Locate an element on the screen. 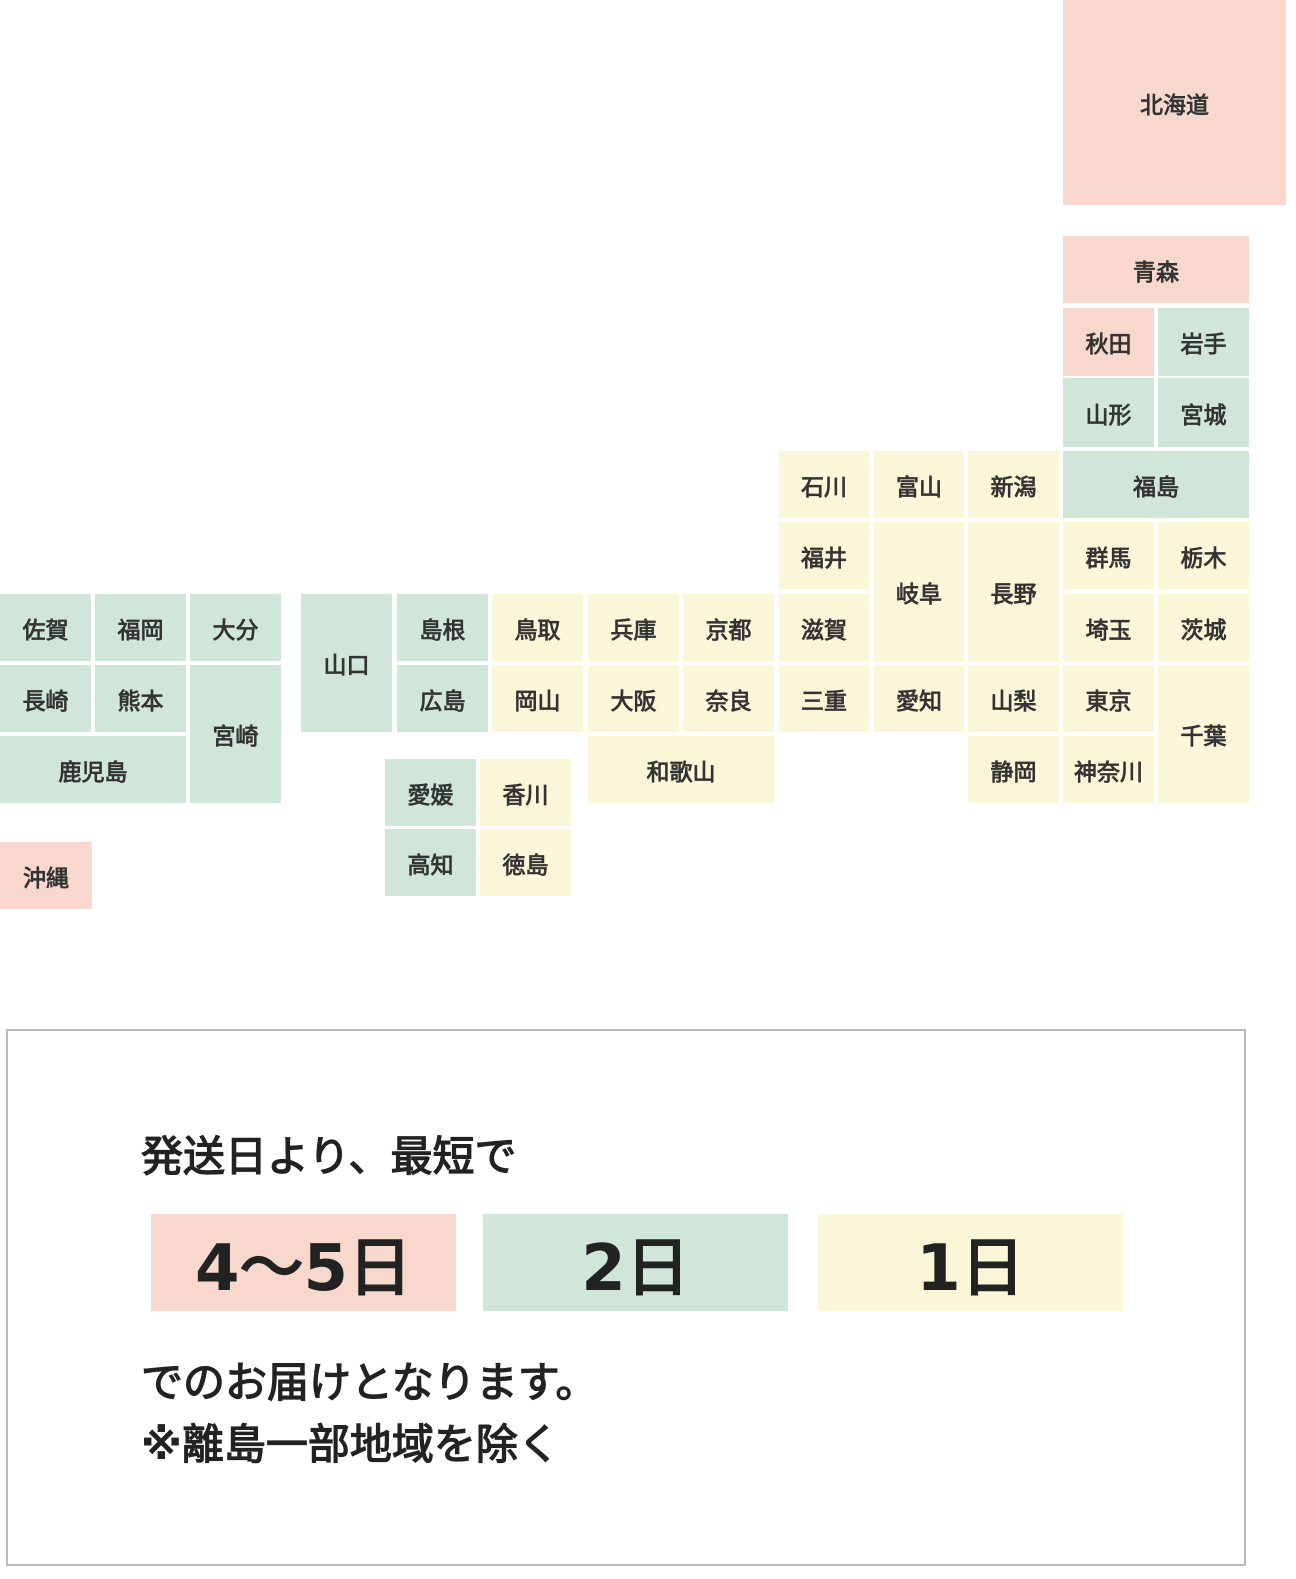  prefecture-tile: 和歌山 is located at coordinates (681, 769).